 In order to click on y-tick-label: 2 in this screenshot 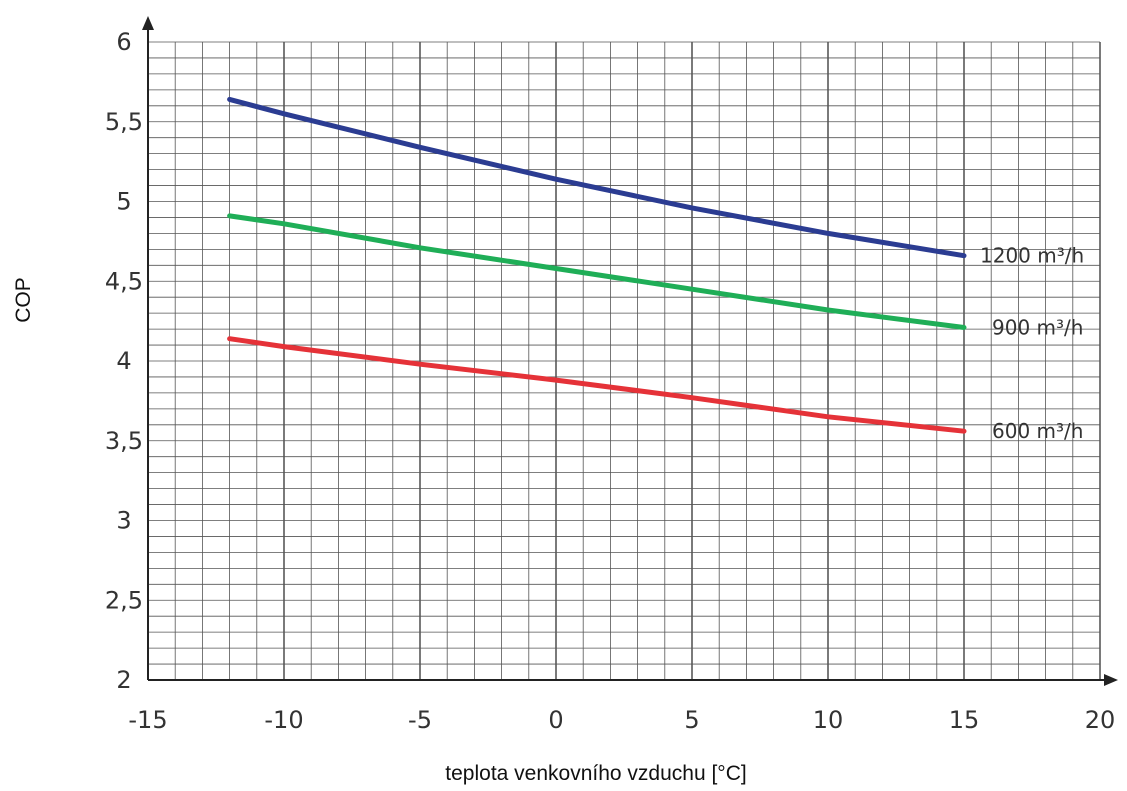, I will do `click(123, 680)`.